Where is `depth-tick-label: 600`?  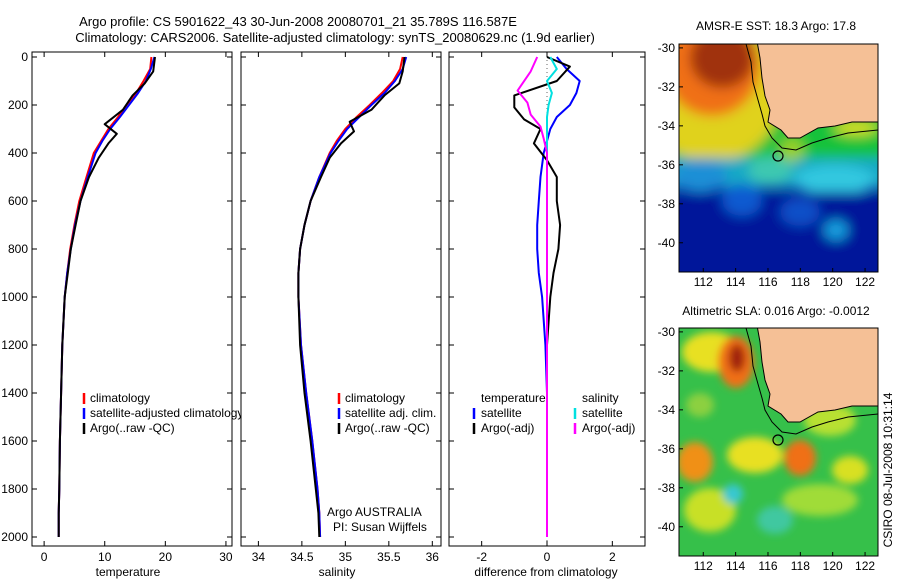 depth-tick-label: 600 is located at coordinates (18, 201).